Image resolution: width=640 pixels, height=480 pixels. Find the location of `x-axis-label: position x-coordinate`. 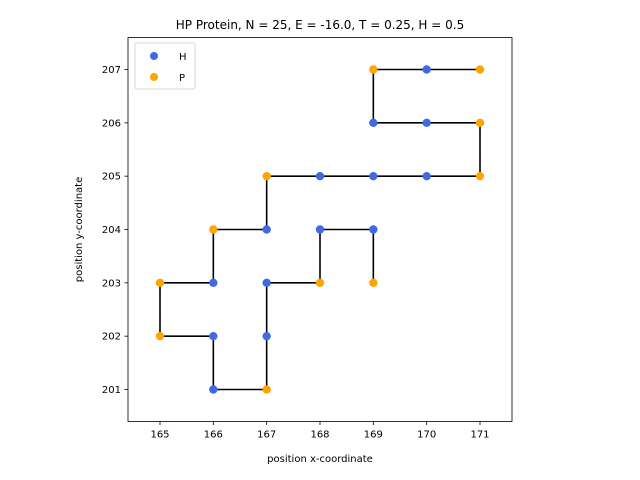

x-axis-label: position x-coordinate is located at coordinates (320, 459).